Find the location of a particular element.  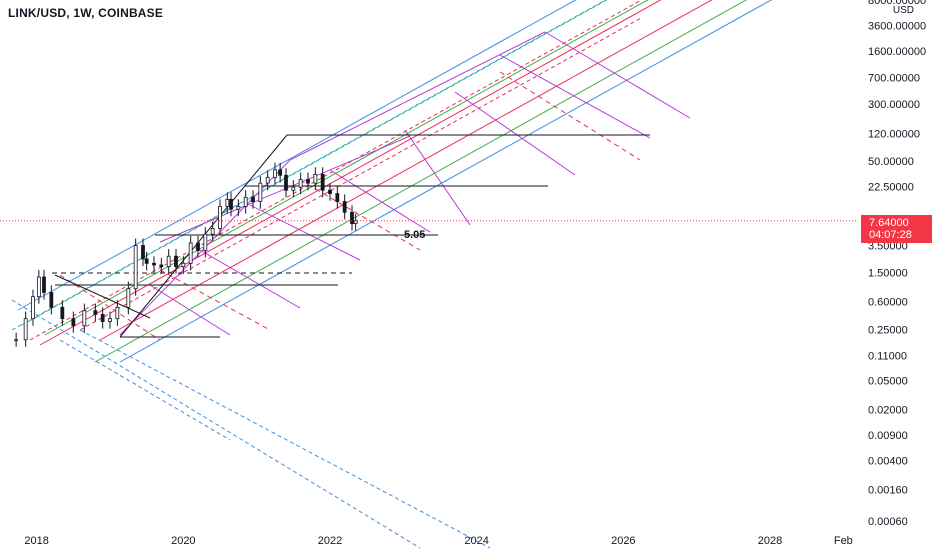

x-tick-label: 2020 is located at coordinates (183, 541).